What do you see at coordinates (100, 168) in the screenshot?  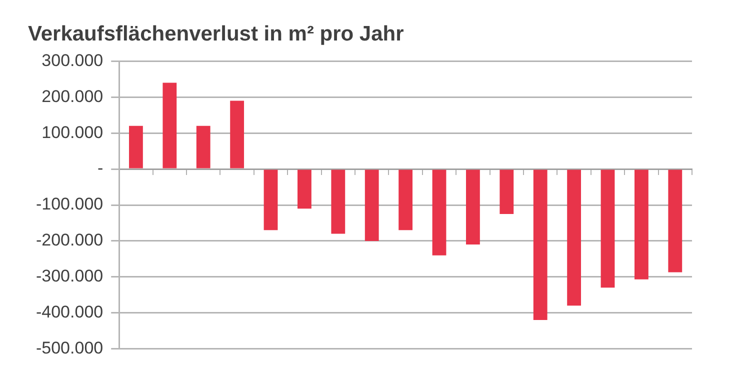 I see `y-tick-label: -` at bounding box center [100, 168].